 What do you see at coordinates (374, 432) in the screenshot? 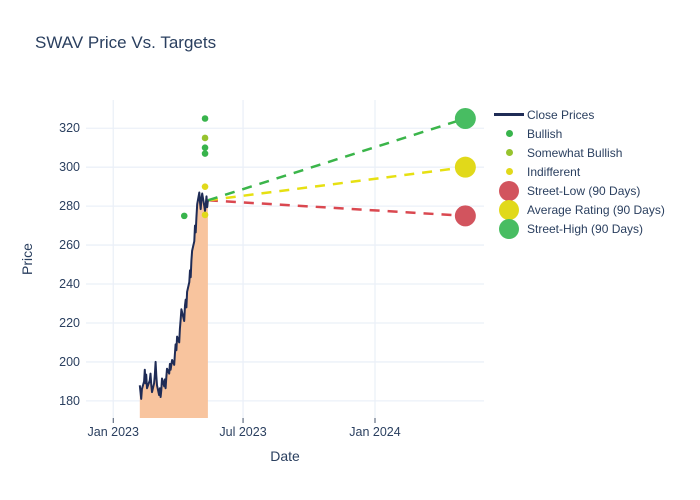
I see `x-tick-label: Jan 2024` at bounding box center [374, 432].